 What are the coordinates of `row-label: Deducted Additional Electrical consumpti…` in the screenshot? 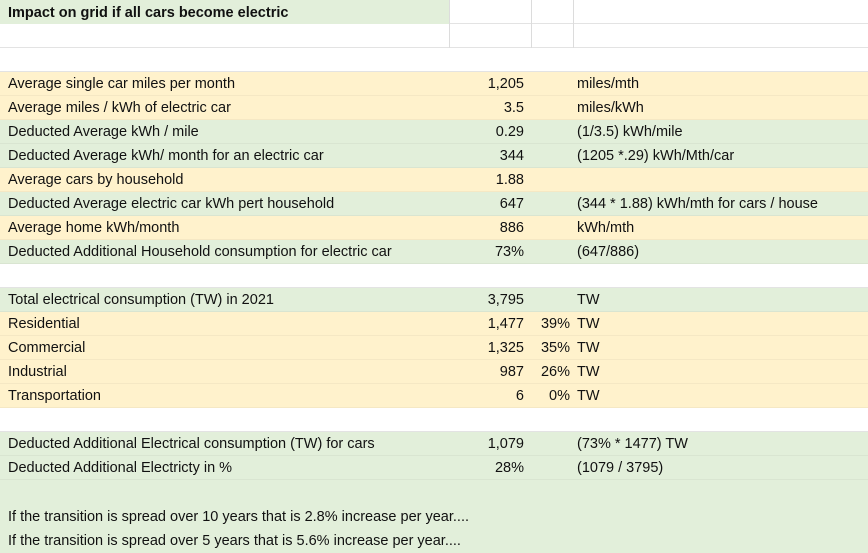 It's located at (191, 444).